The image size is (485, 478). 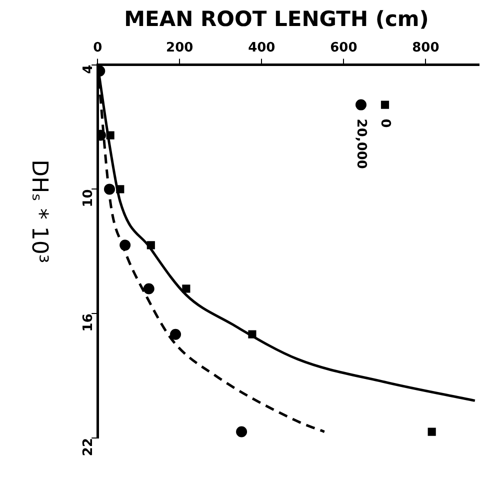 I want to click on legend-label: 20,000, so click(x=361, y=143).